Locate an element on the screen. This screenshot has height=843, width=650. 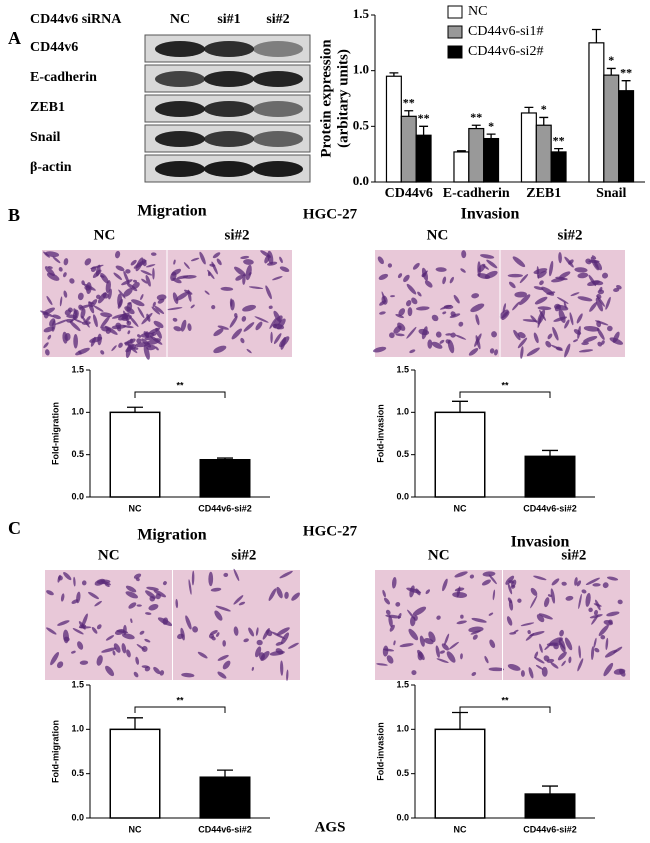
x-tick-label: CD44v6 is located at coordinates (409, 193).